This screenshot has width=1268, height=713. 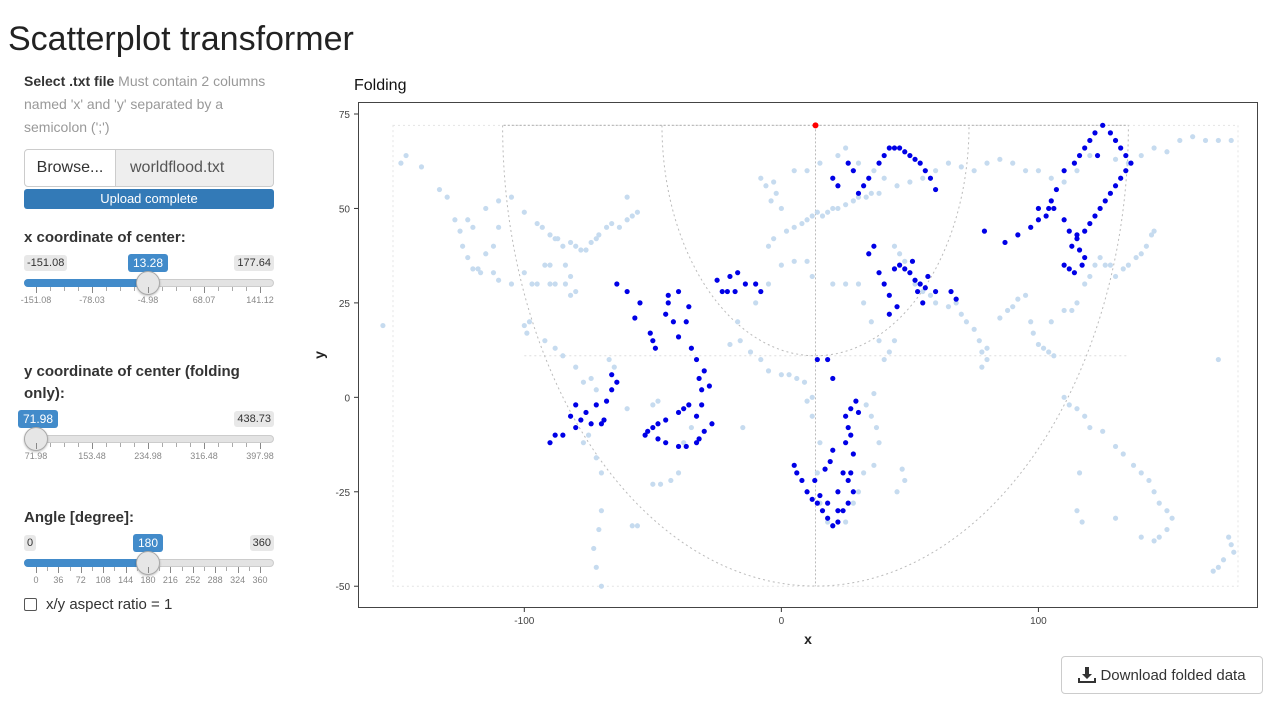 What do you see at coordinates (215, 580) in the screenshot?
I see `slider-tick-label: 288` at bounding box center [215, 580].